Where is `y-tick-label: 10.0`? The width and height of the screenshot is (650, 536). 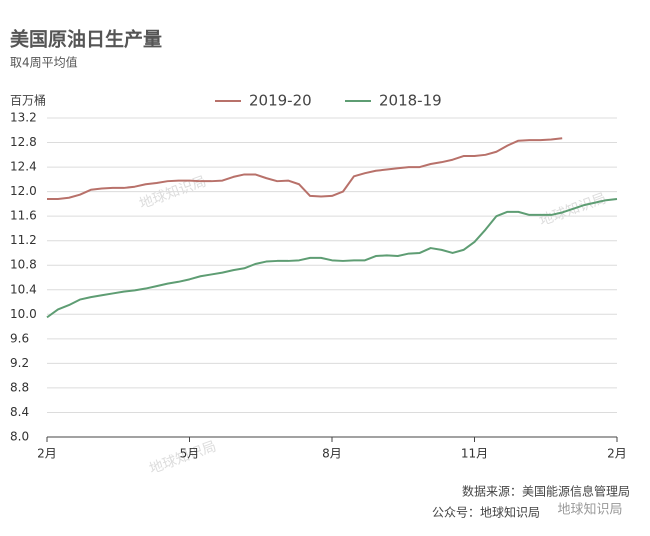 y-tick-label: 10.0 is located at coordinates (23, 314).